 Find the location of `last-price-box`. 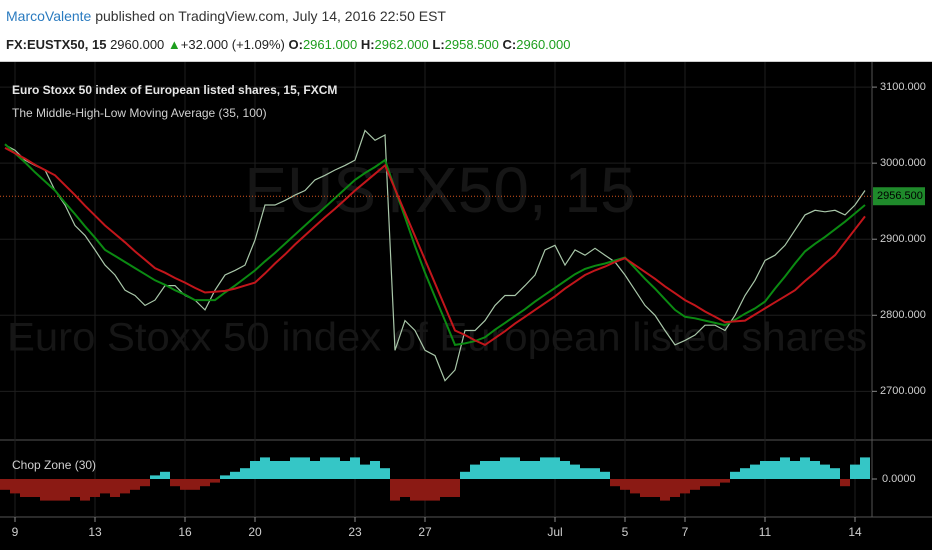

last-price-box is located at coordinates (899, 196).